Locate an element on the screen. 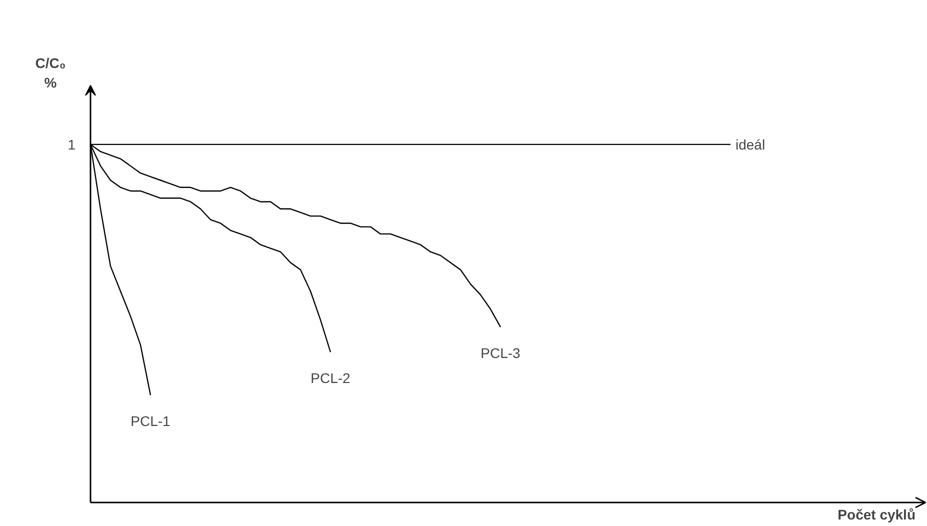  x-axis-title: Počet cyklů is located at coordinates (877, 514).